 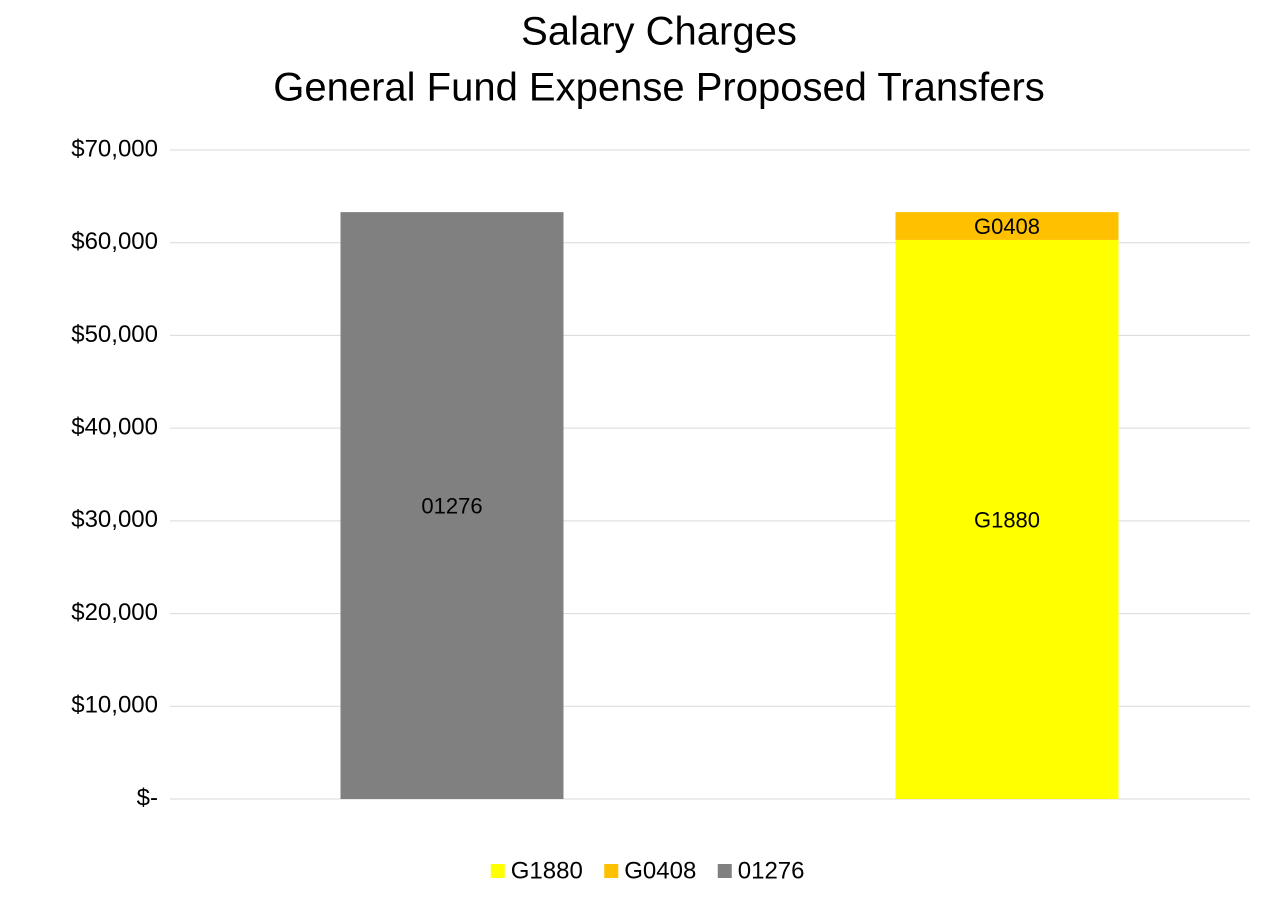 I want to click on y-tick-label: $20,000, so click(x=114, y=612).